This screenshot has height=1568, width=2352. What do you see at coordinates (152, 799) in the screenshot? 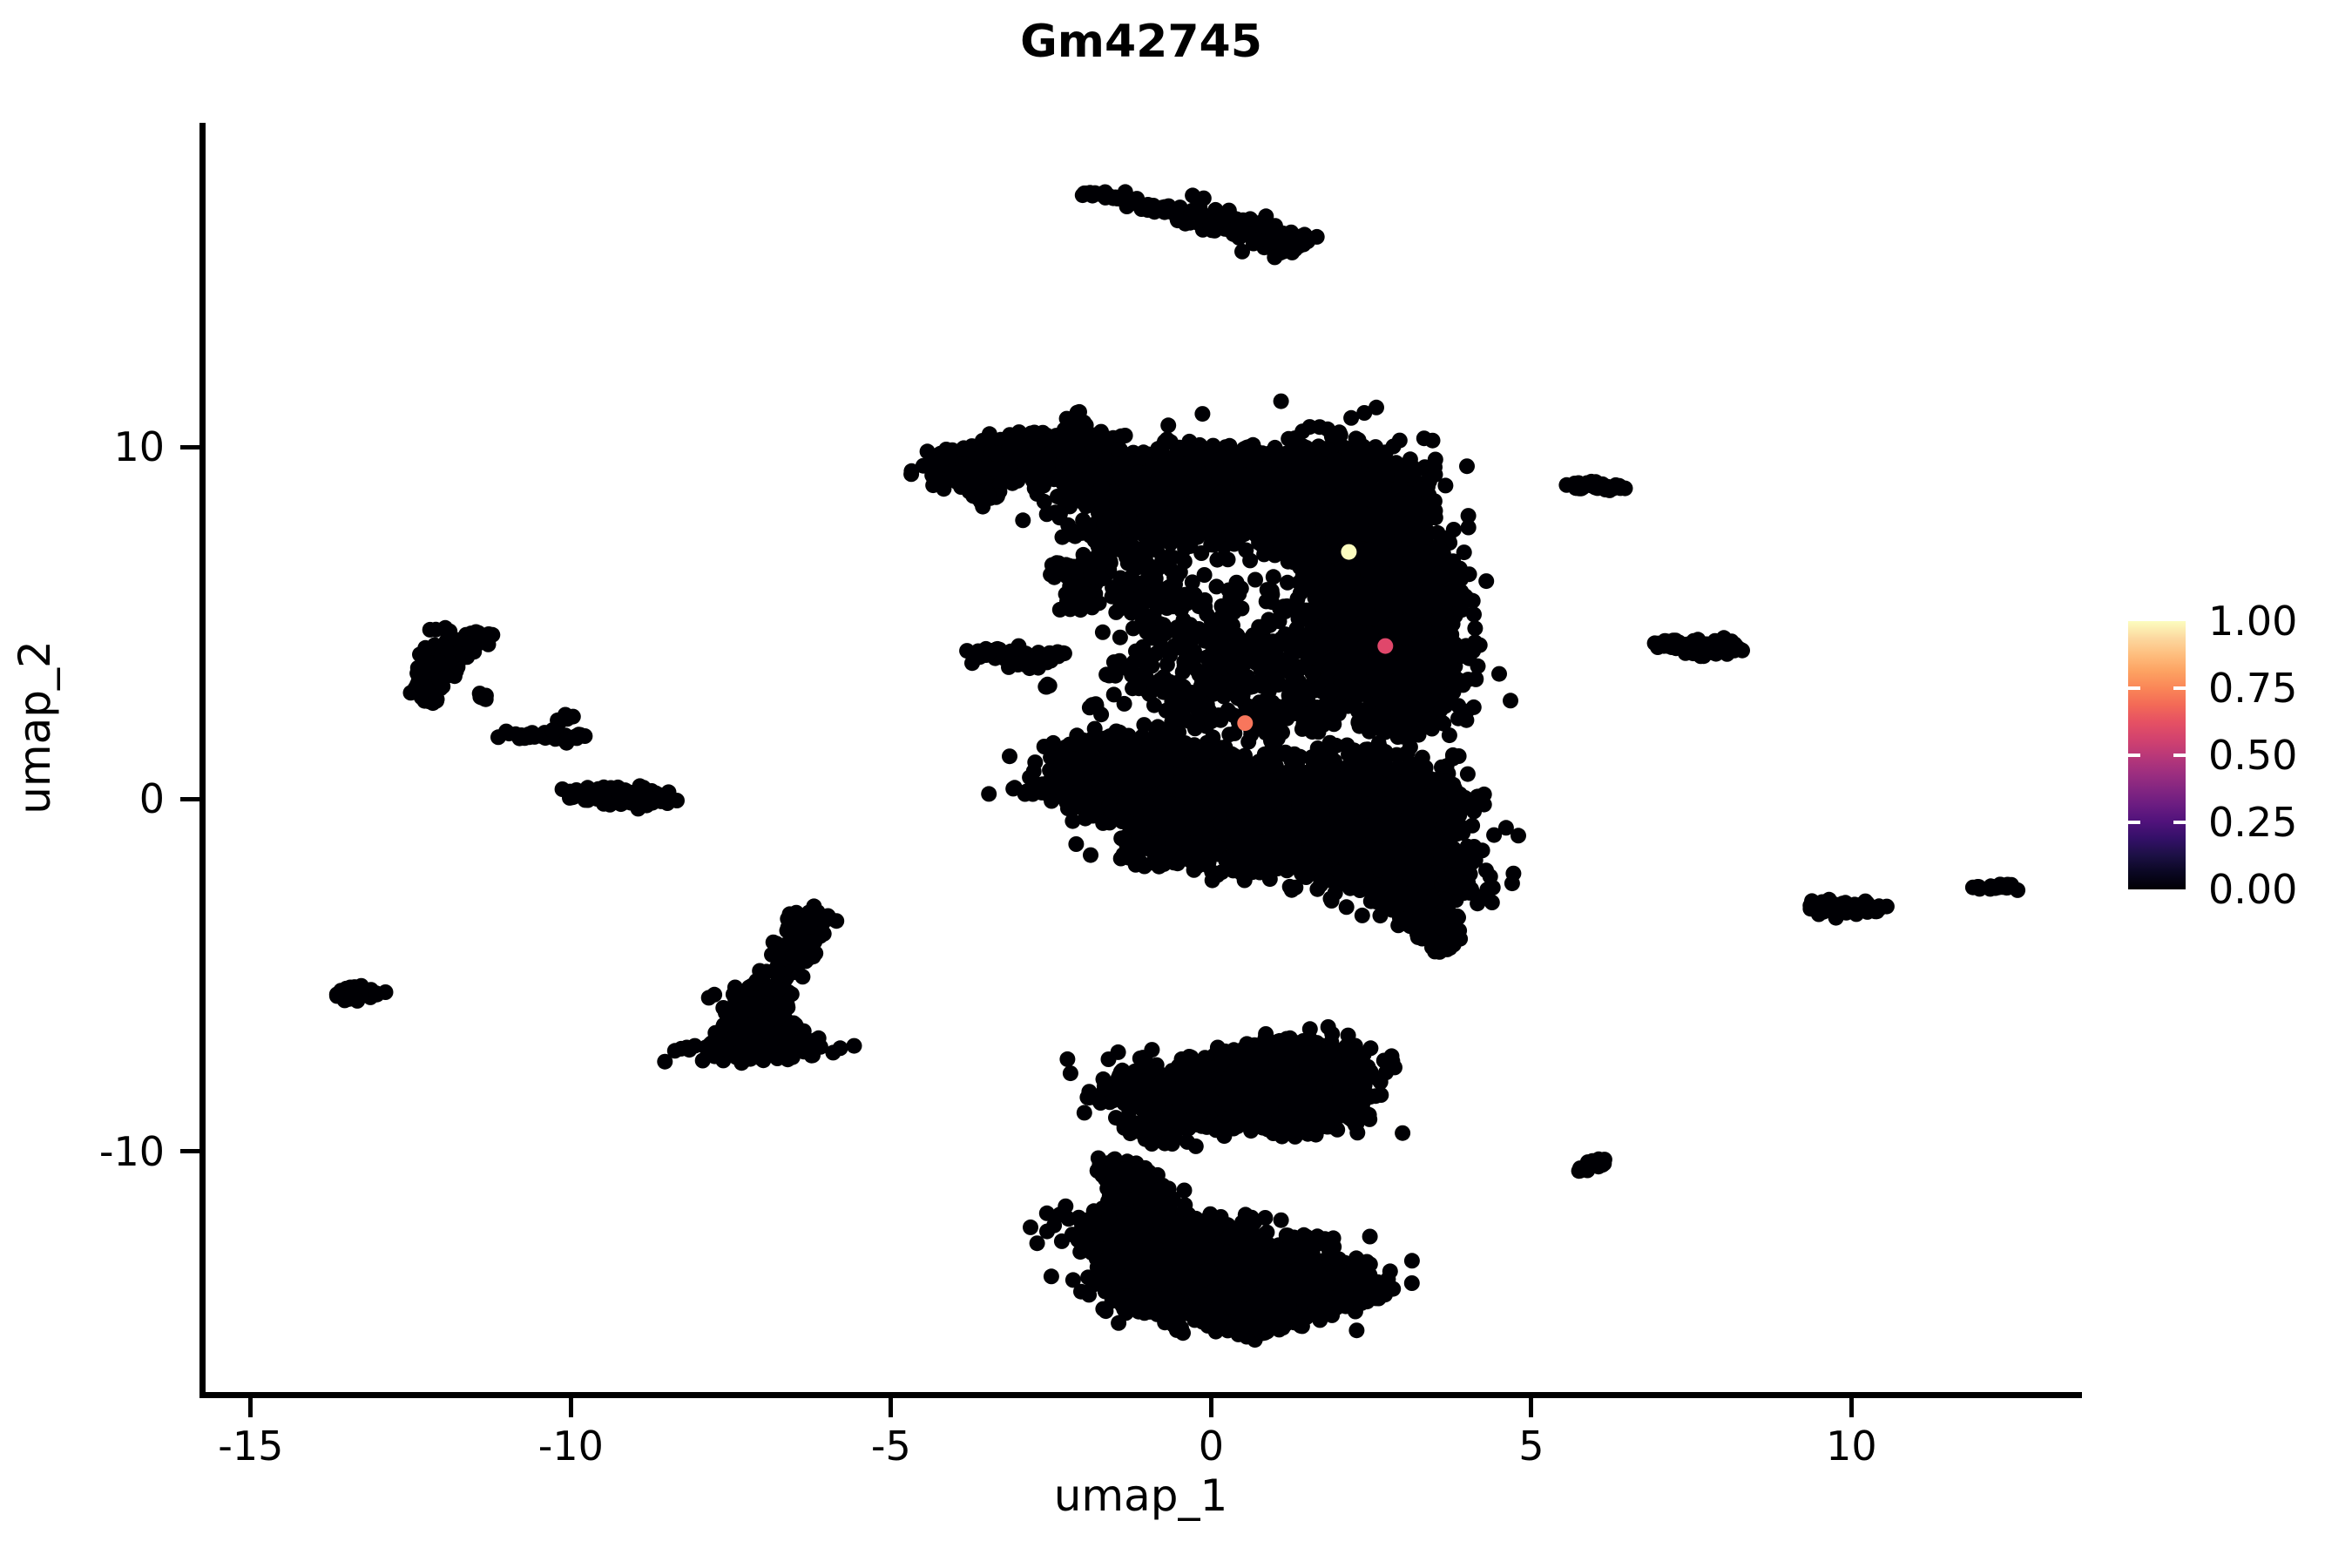
I see `y-tick-label: 0` at bounding box center [152, 799].